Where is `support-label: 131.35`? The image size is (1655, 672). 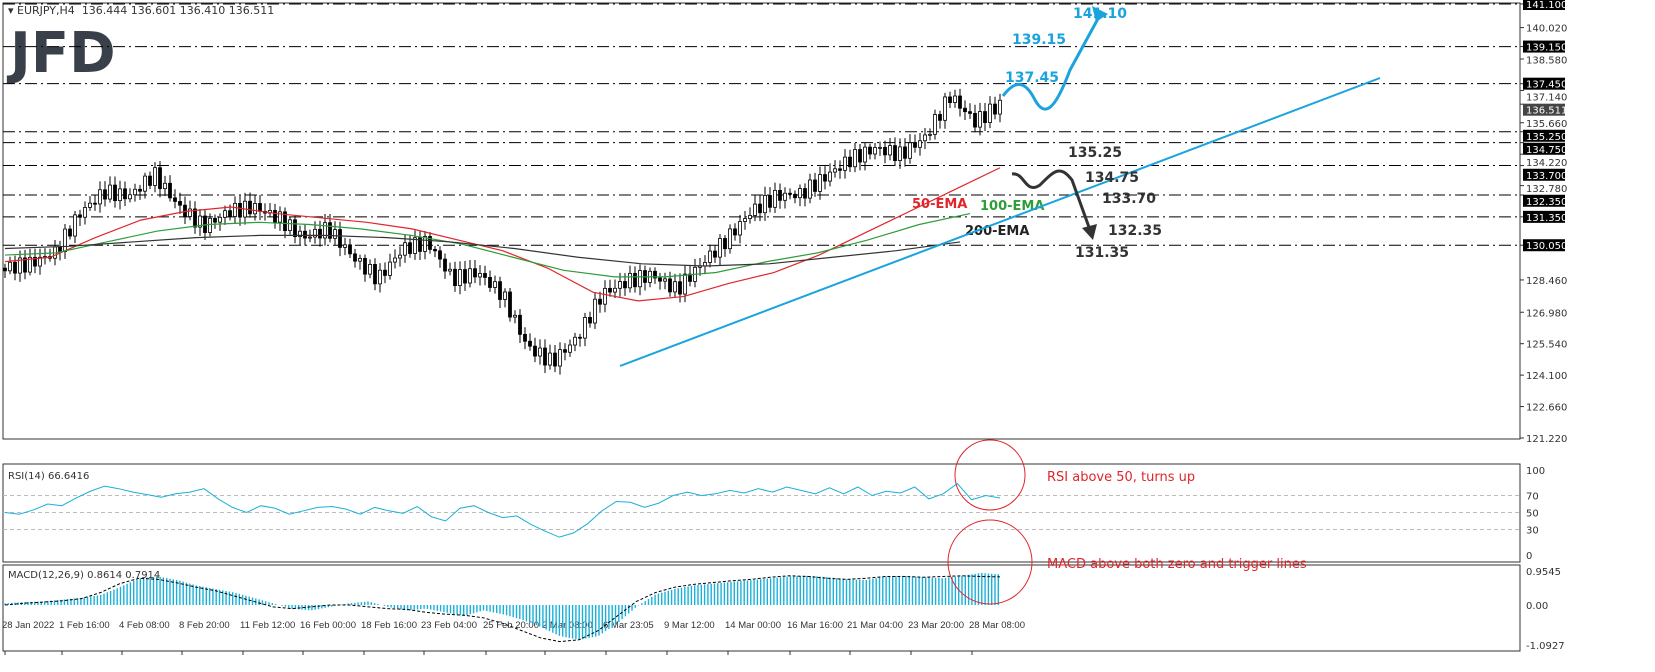
support-label: 131.35 is located at coordinates (1102, 253).